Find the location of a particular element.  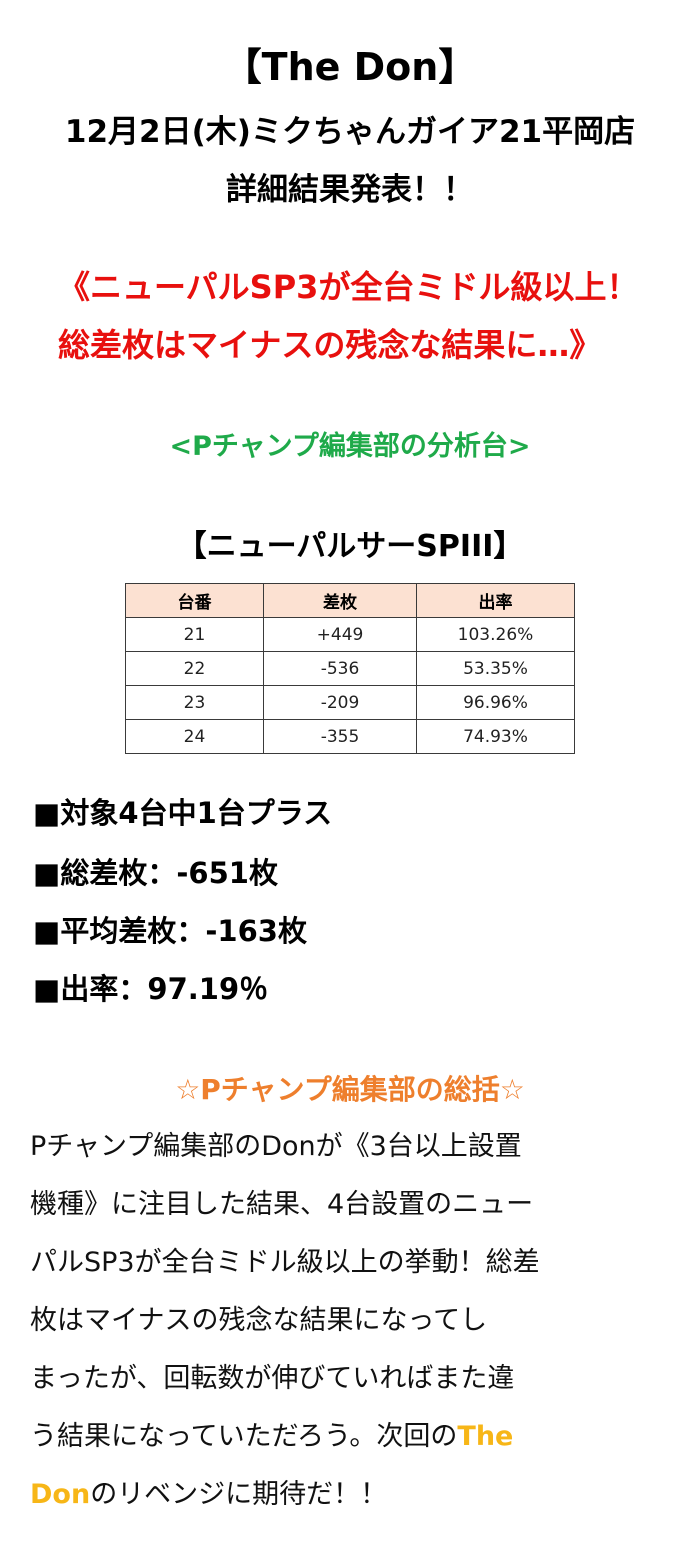

table-header-row: 台番 差枚 出率 is located at coordinates (350, 600).